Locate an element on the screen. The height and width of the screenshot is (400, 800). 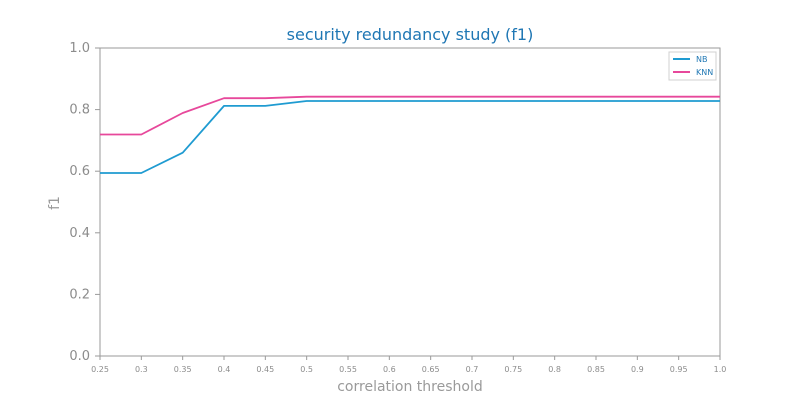
x-tick-label: 0.45 is located at coordinates (265, 369).